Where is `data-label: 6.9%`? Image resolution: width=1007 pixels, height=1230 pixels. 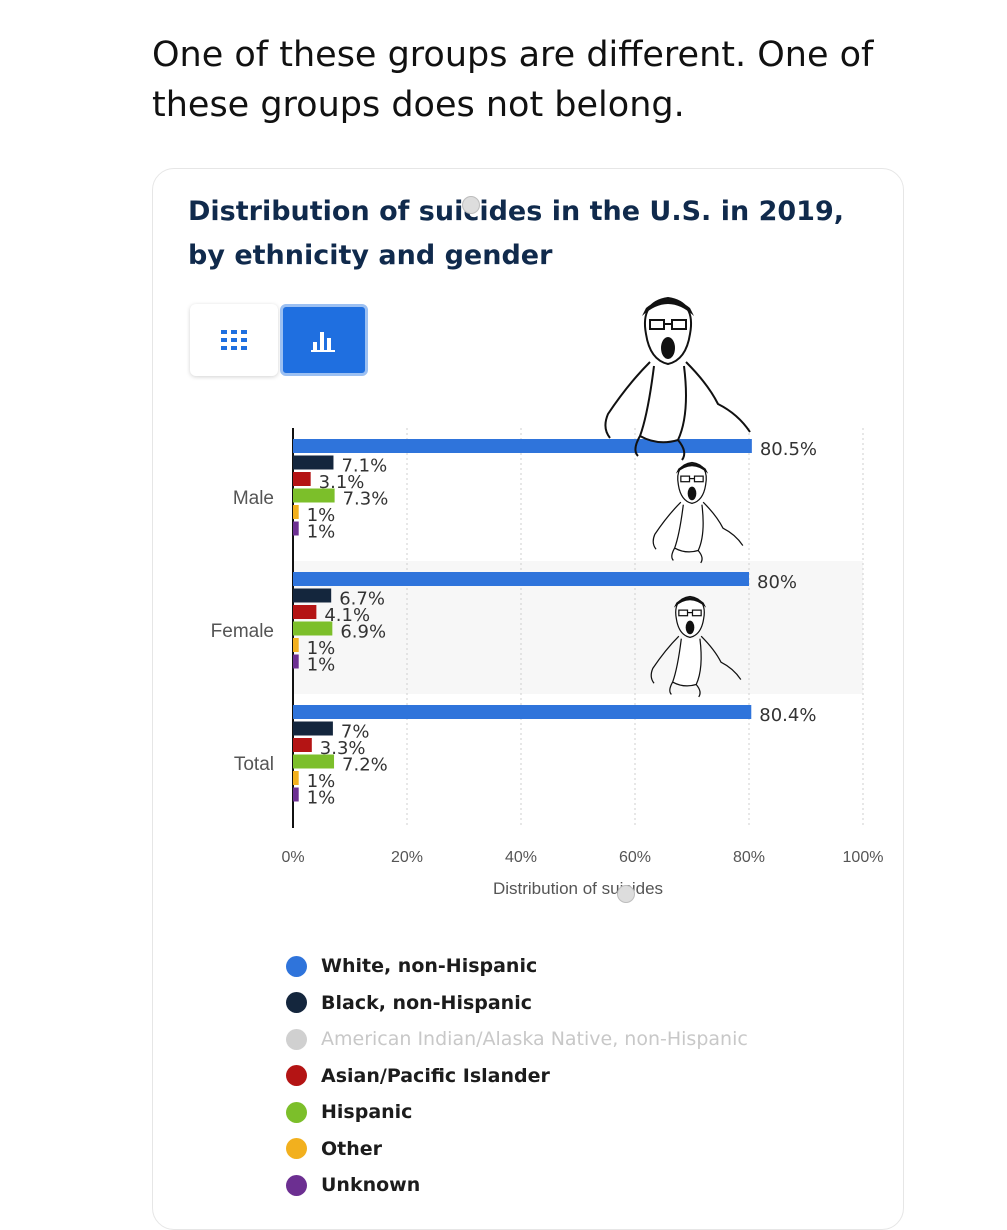
data-label: 6.9% is located at coordinates (363, 632).